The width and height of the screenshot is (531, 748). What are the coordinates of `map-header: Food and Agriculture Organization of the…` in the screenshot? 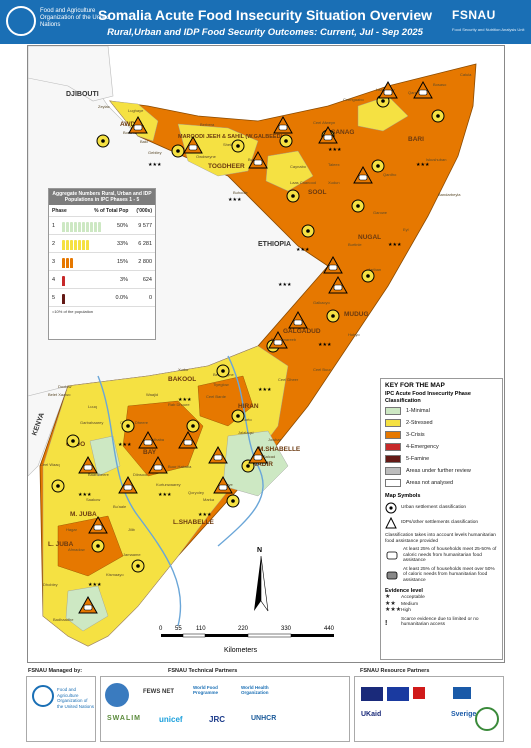 It's located at (265, 22).